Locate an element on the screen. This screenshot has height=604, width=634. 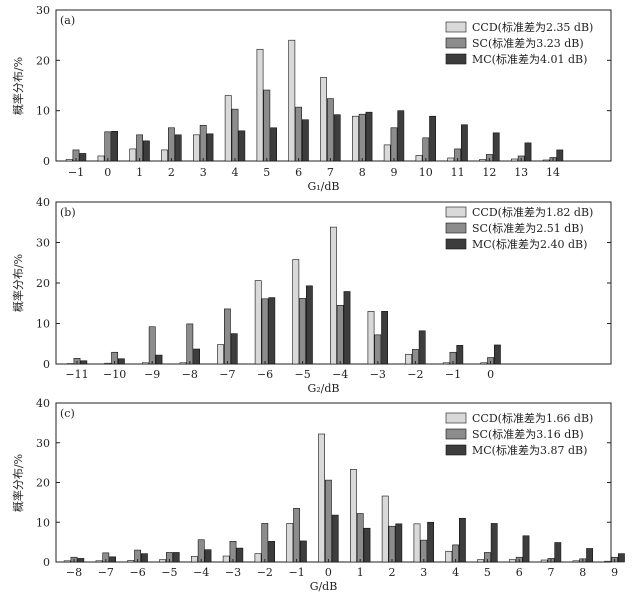
x-tick-label: 11 is located at coordinates (458, 172).